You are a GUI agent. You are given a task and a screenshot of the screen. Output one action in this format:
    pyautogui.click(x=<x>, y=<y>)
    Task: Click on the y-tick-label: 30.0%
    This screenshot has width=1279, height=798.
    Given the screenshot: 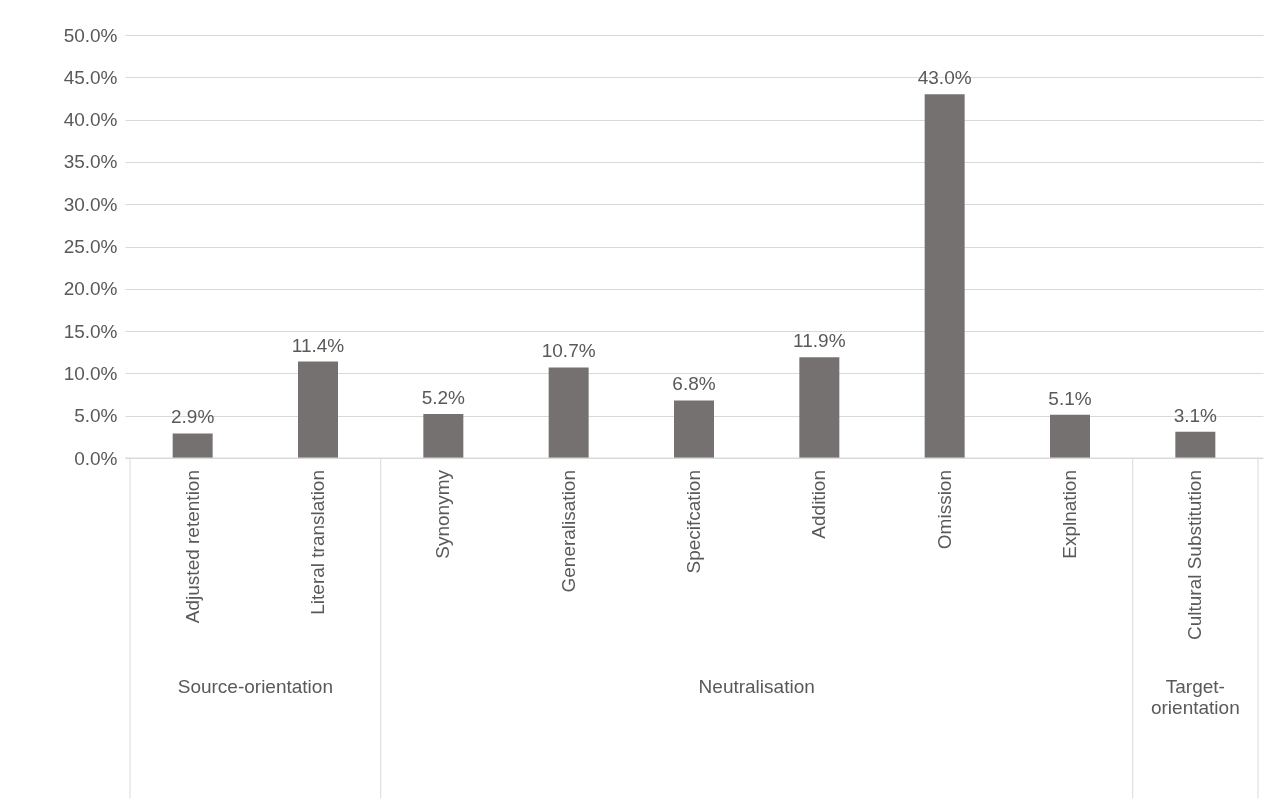 What is the action you would take?
    pyautogui.click(x=90, y=204)
    